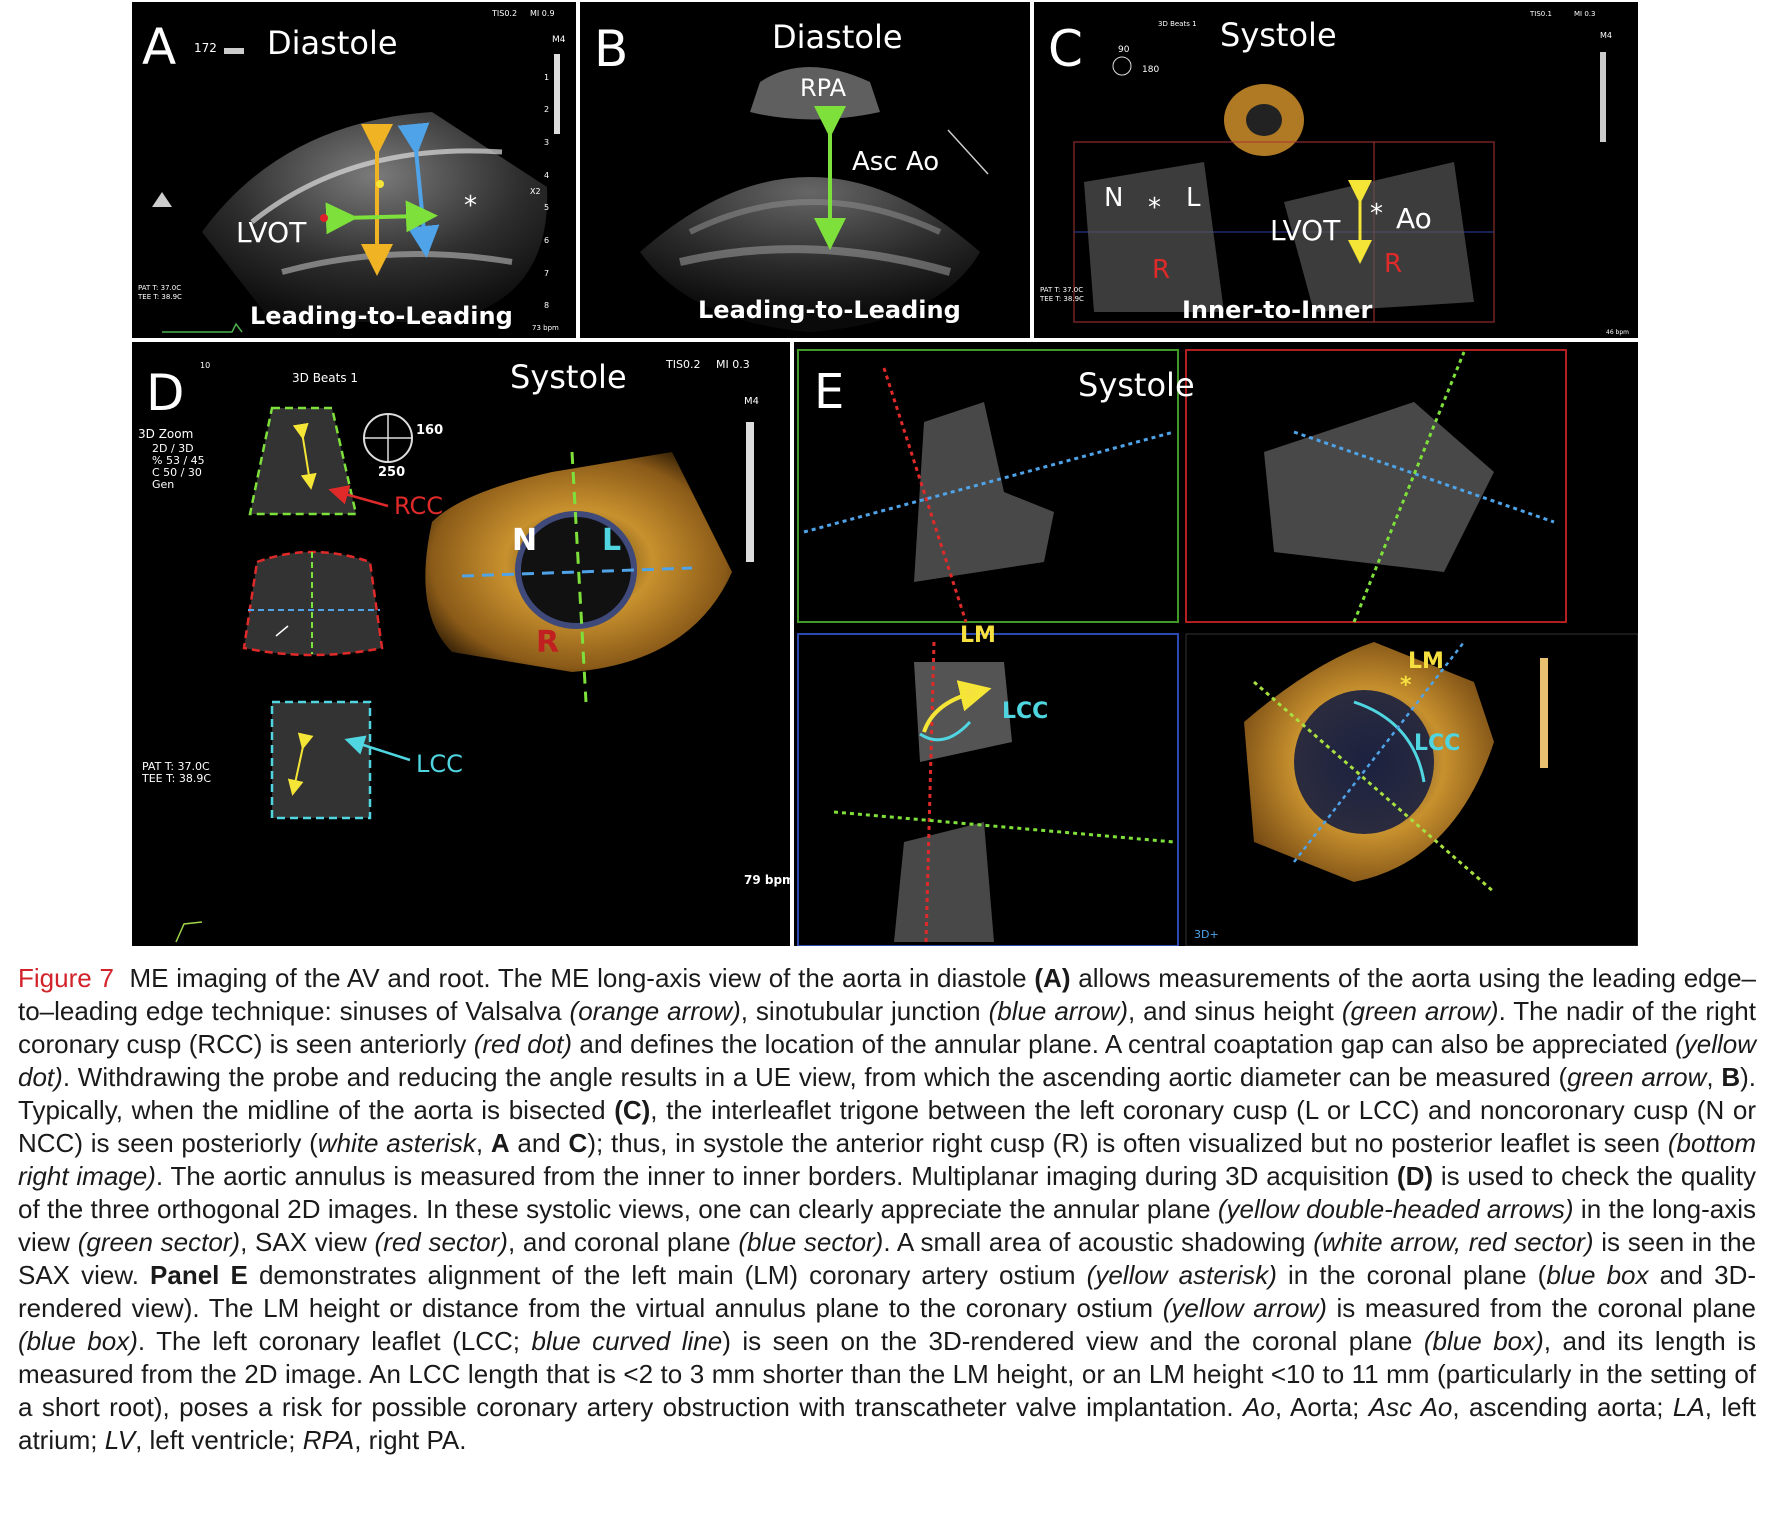 This screenshot has height=1534, width=1768. I want to click on yellow-arrow, so click(957, 706).